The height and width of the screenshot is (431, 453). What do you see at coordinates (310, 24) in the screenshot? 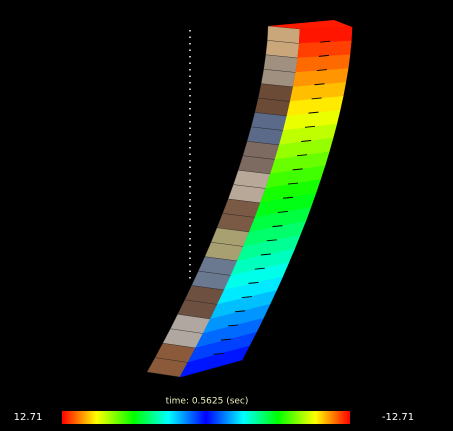
I see `top-face` at bounding box center [310, 24].